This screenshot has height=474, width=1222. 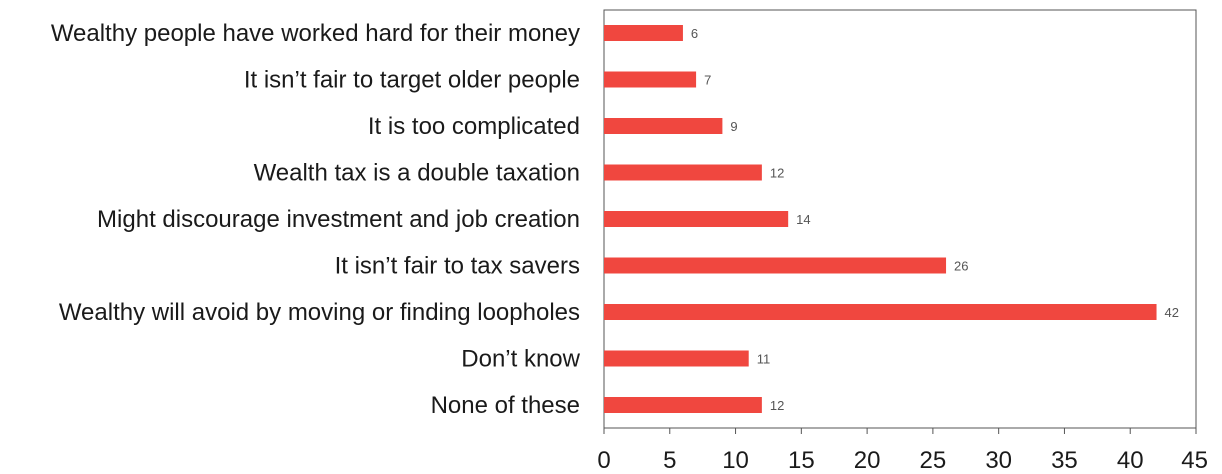 I want to click on x-tick-label: 25, so click(x=933, y=460).